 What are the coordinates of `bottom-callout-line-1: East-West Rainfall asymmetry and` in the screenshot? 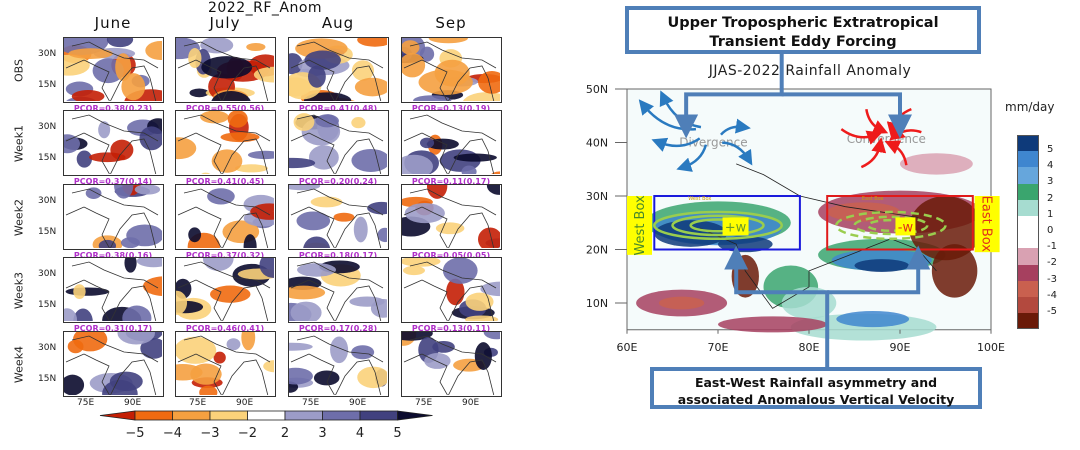 It's located at (816, 382).